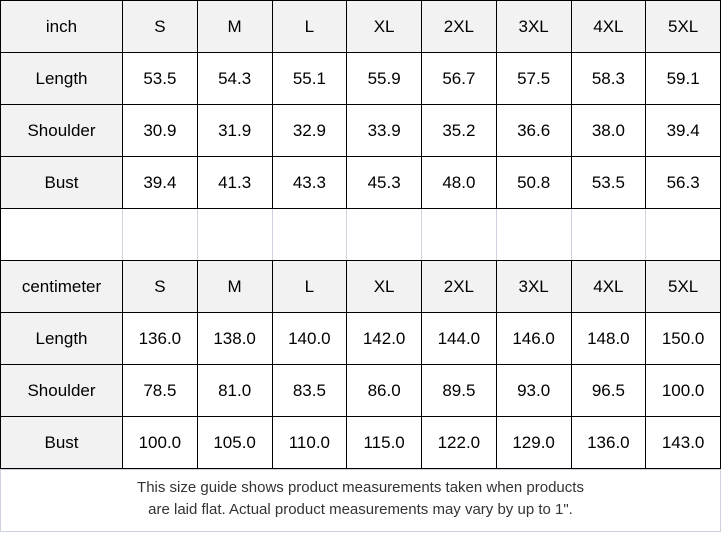  Describe the element at coordinates (459, 78) in the screenshot. I see `value-cell: 56.7` at that location.